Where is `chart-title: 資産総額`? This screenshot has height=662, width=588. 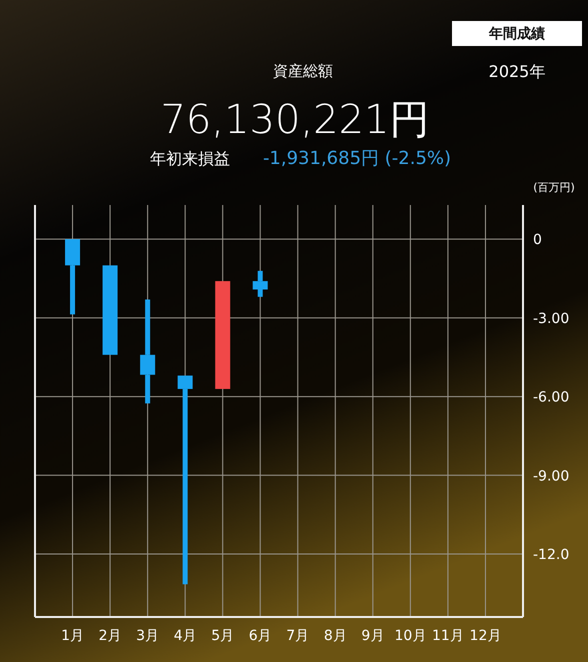 chart-title: 資産総額 is located at coordinates (303, 71).